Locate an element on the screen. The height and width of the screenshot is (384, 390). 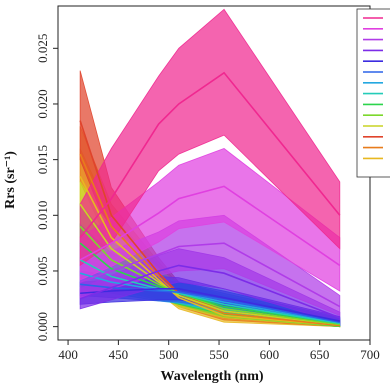
x-tick-label: 700 is located at coordinates (370, 354).